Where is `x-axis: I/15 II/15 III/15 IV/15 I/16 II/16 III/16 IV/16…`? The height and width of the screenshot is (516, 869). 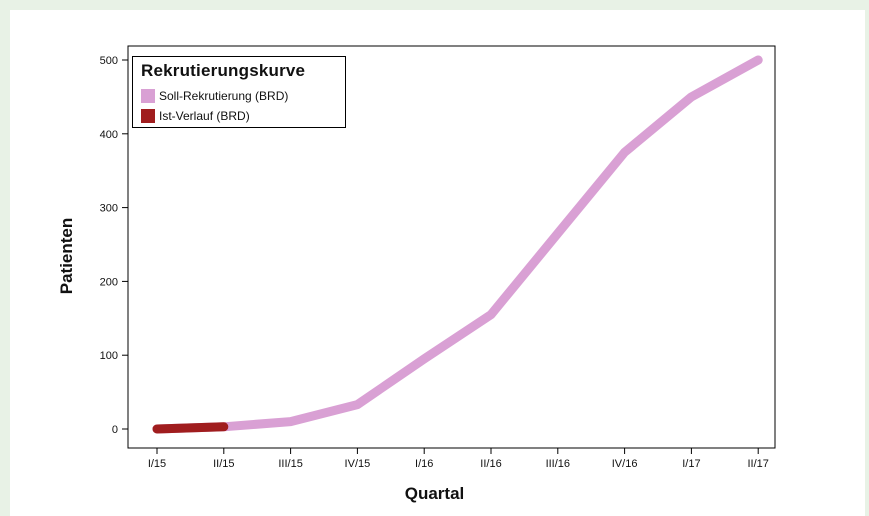 x-axis: I/15 II/15 III/15 IV/15 I/16 II/16 III/16 IV/16… is located at coordinates (458, 459).